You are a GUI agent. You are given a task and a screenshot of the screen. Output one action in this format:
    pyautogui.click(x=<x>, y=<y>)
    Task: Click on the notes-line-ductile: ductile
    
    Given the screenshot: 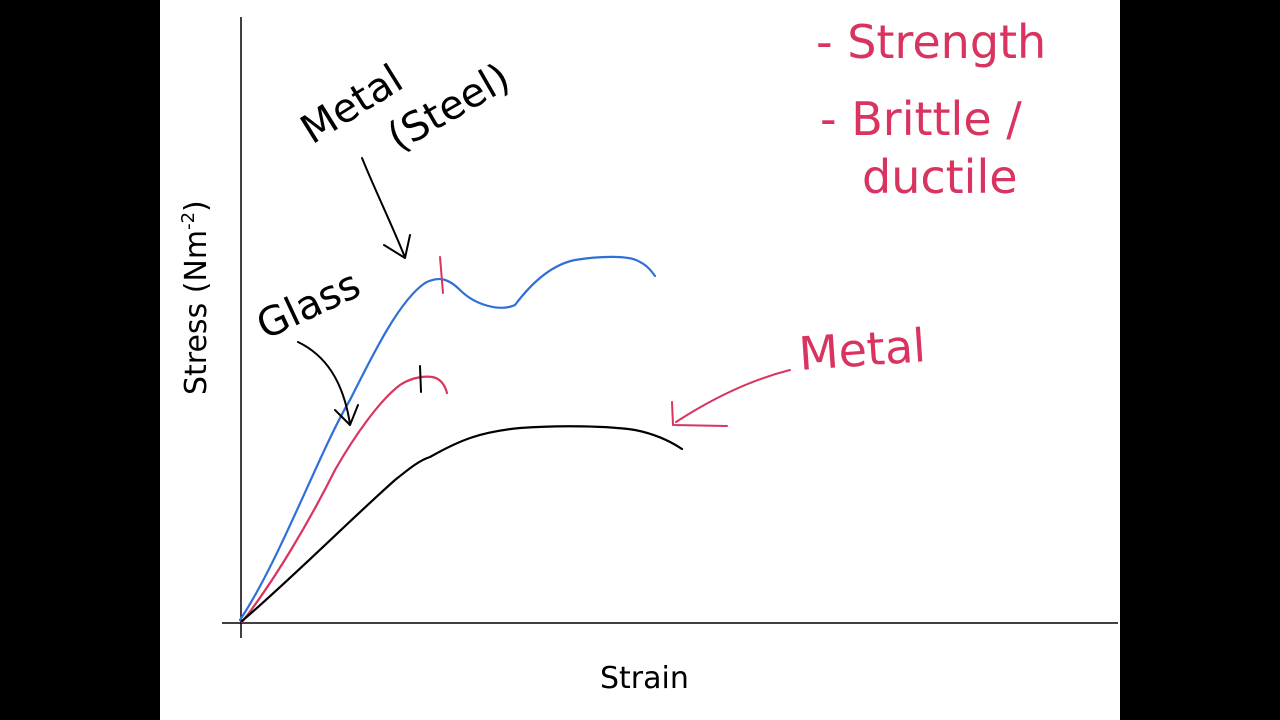 What is the action you would take?
    pyautogui.click(x=940, y=177)
    